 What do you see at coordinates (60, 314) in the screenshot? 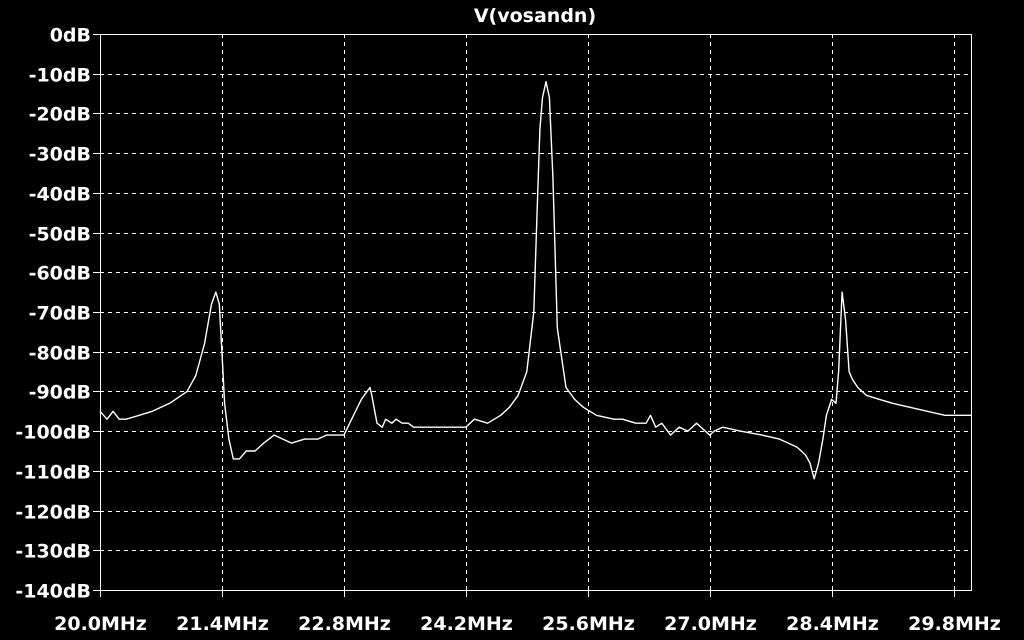
I see `y-tick-label: -70dB` at bounding box center [60, 314].